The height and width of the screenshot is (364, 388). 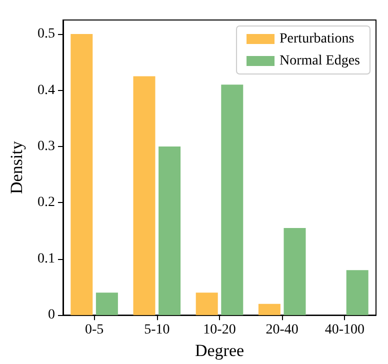 I want to click on y-tick-label: 0.3, so click(x=46, y=146).